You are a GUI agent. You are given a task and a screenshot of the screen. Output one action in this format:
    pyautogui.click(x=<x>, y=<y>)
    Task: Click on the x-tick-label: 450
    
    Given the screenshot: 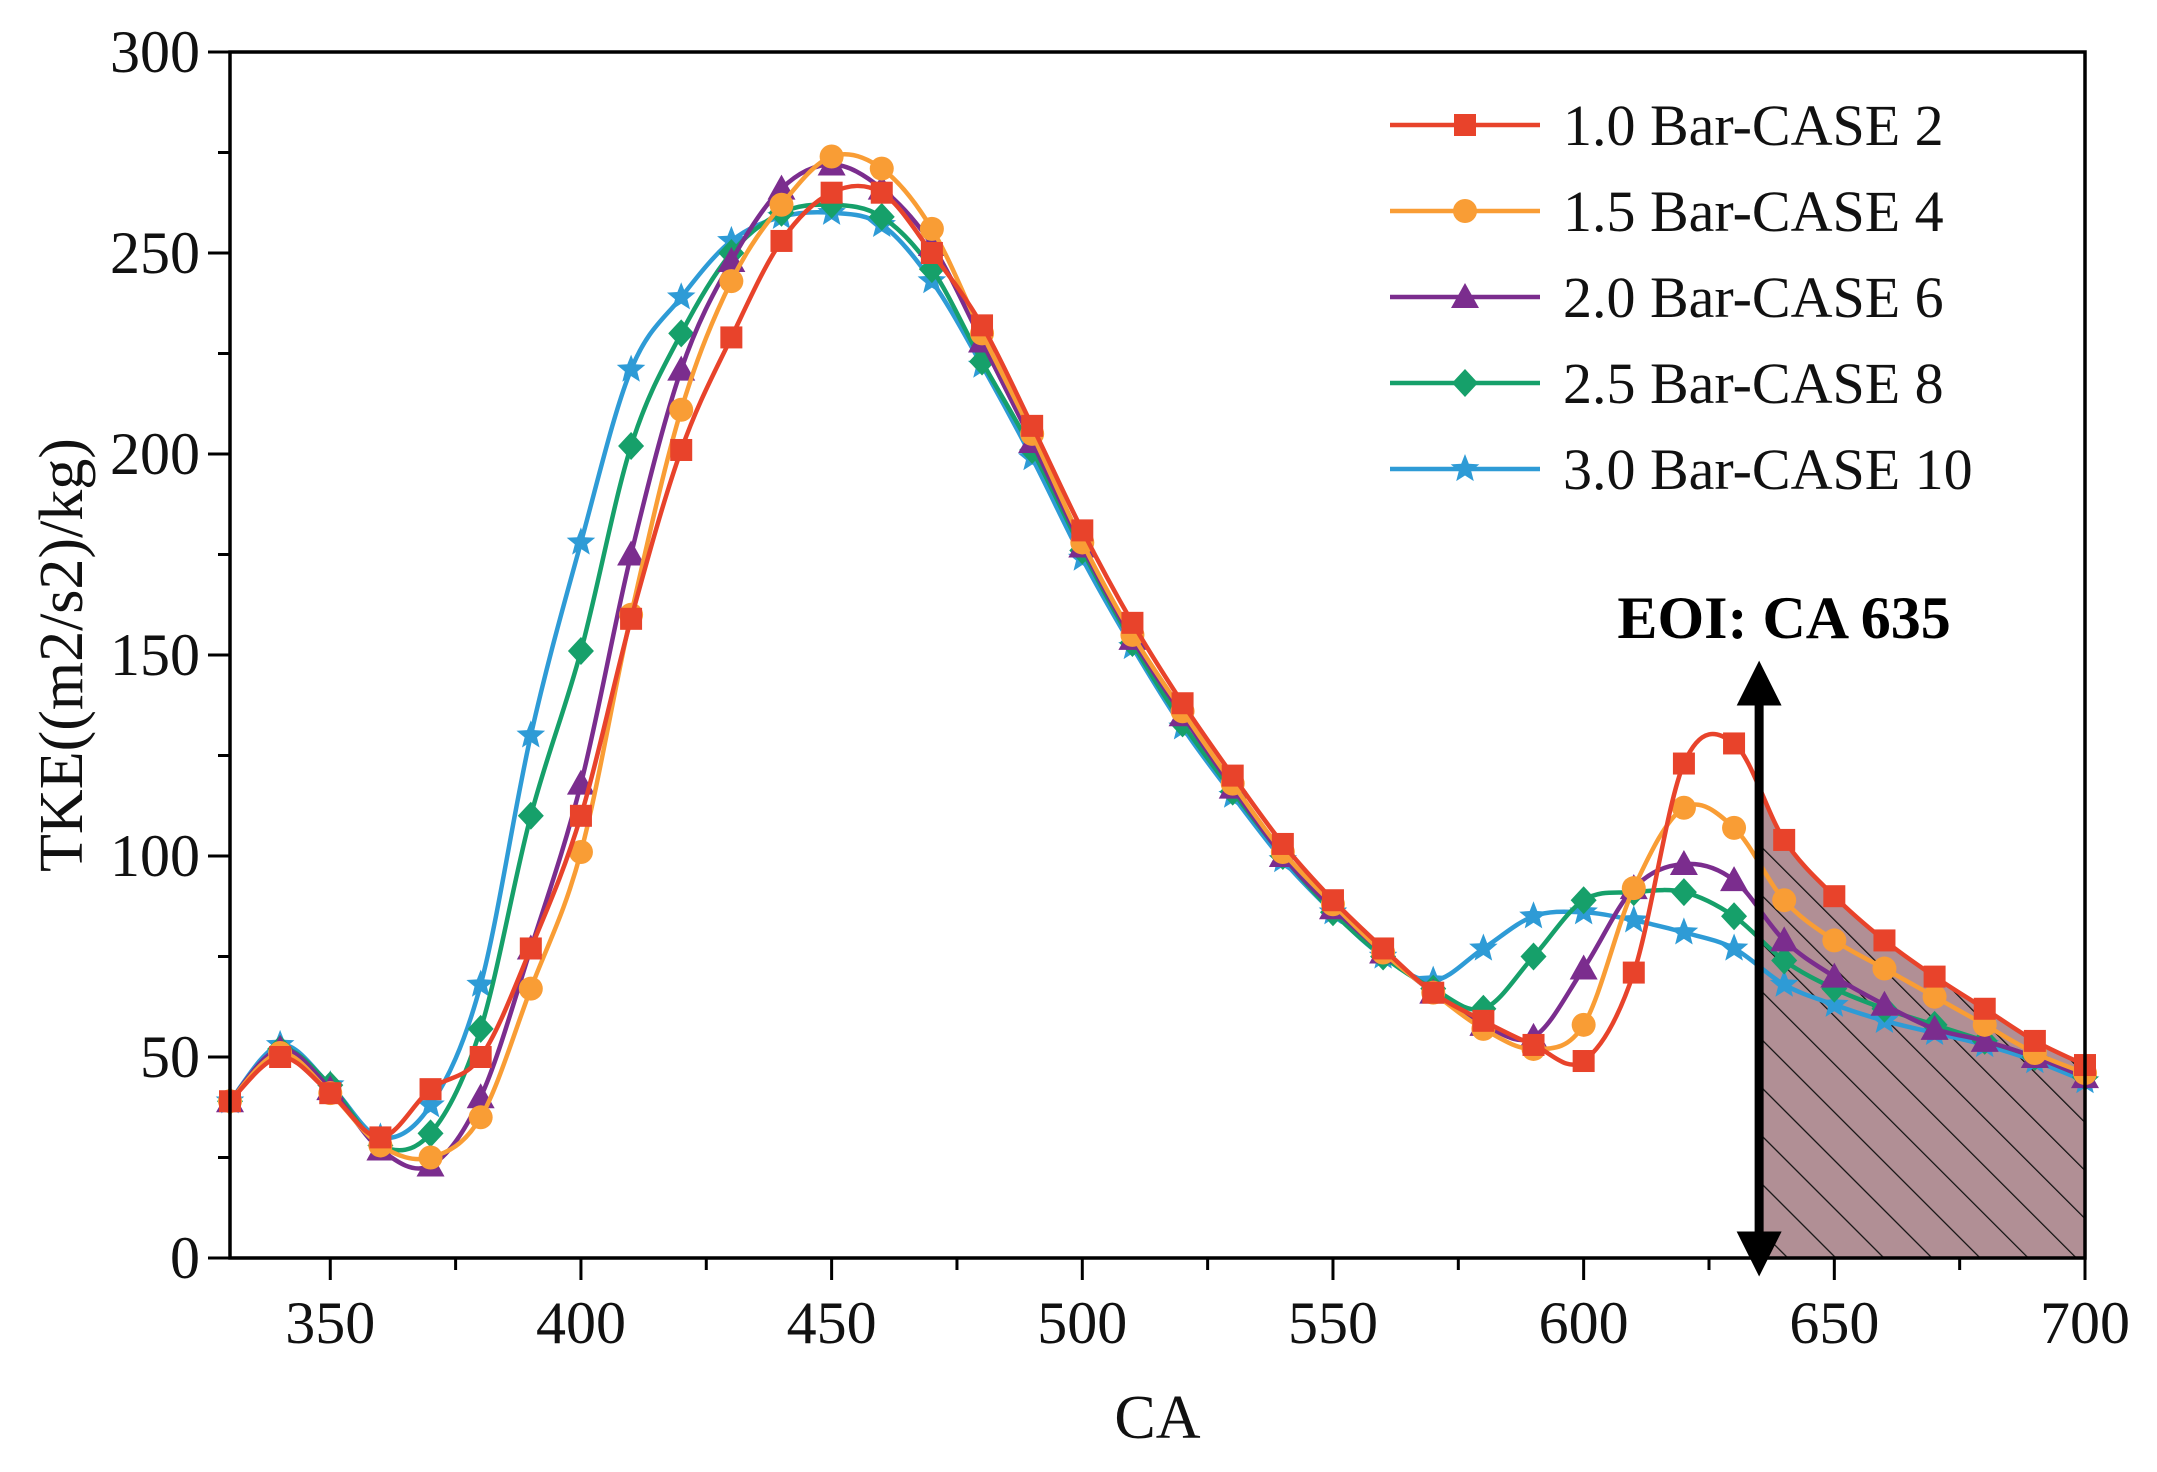 What is the action you would take?
    pyautogui.click(x=832, y=1323)
    